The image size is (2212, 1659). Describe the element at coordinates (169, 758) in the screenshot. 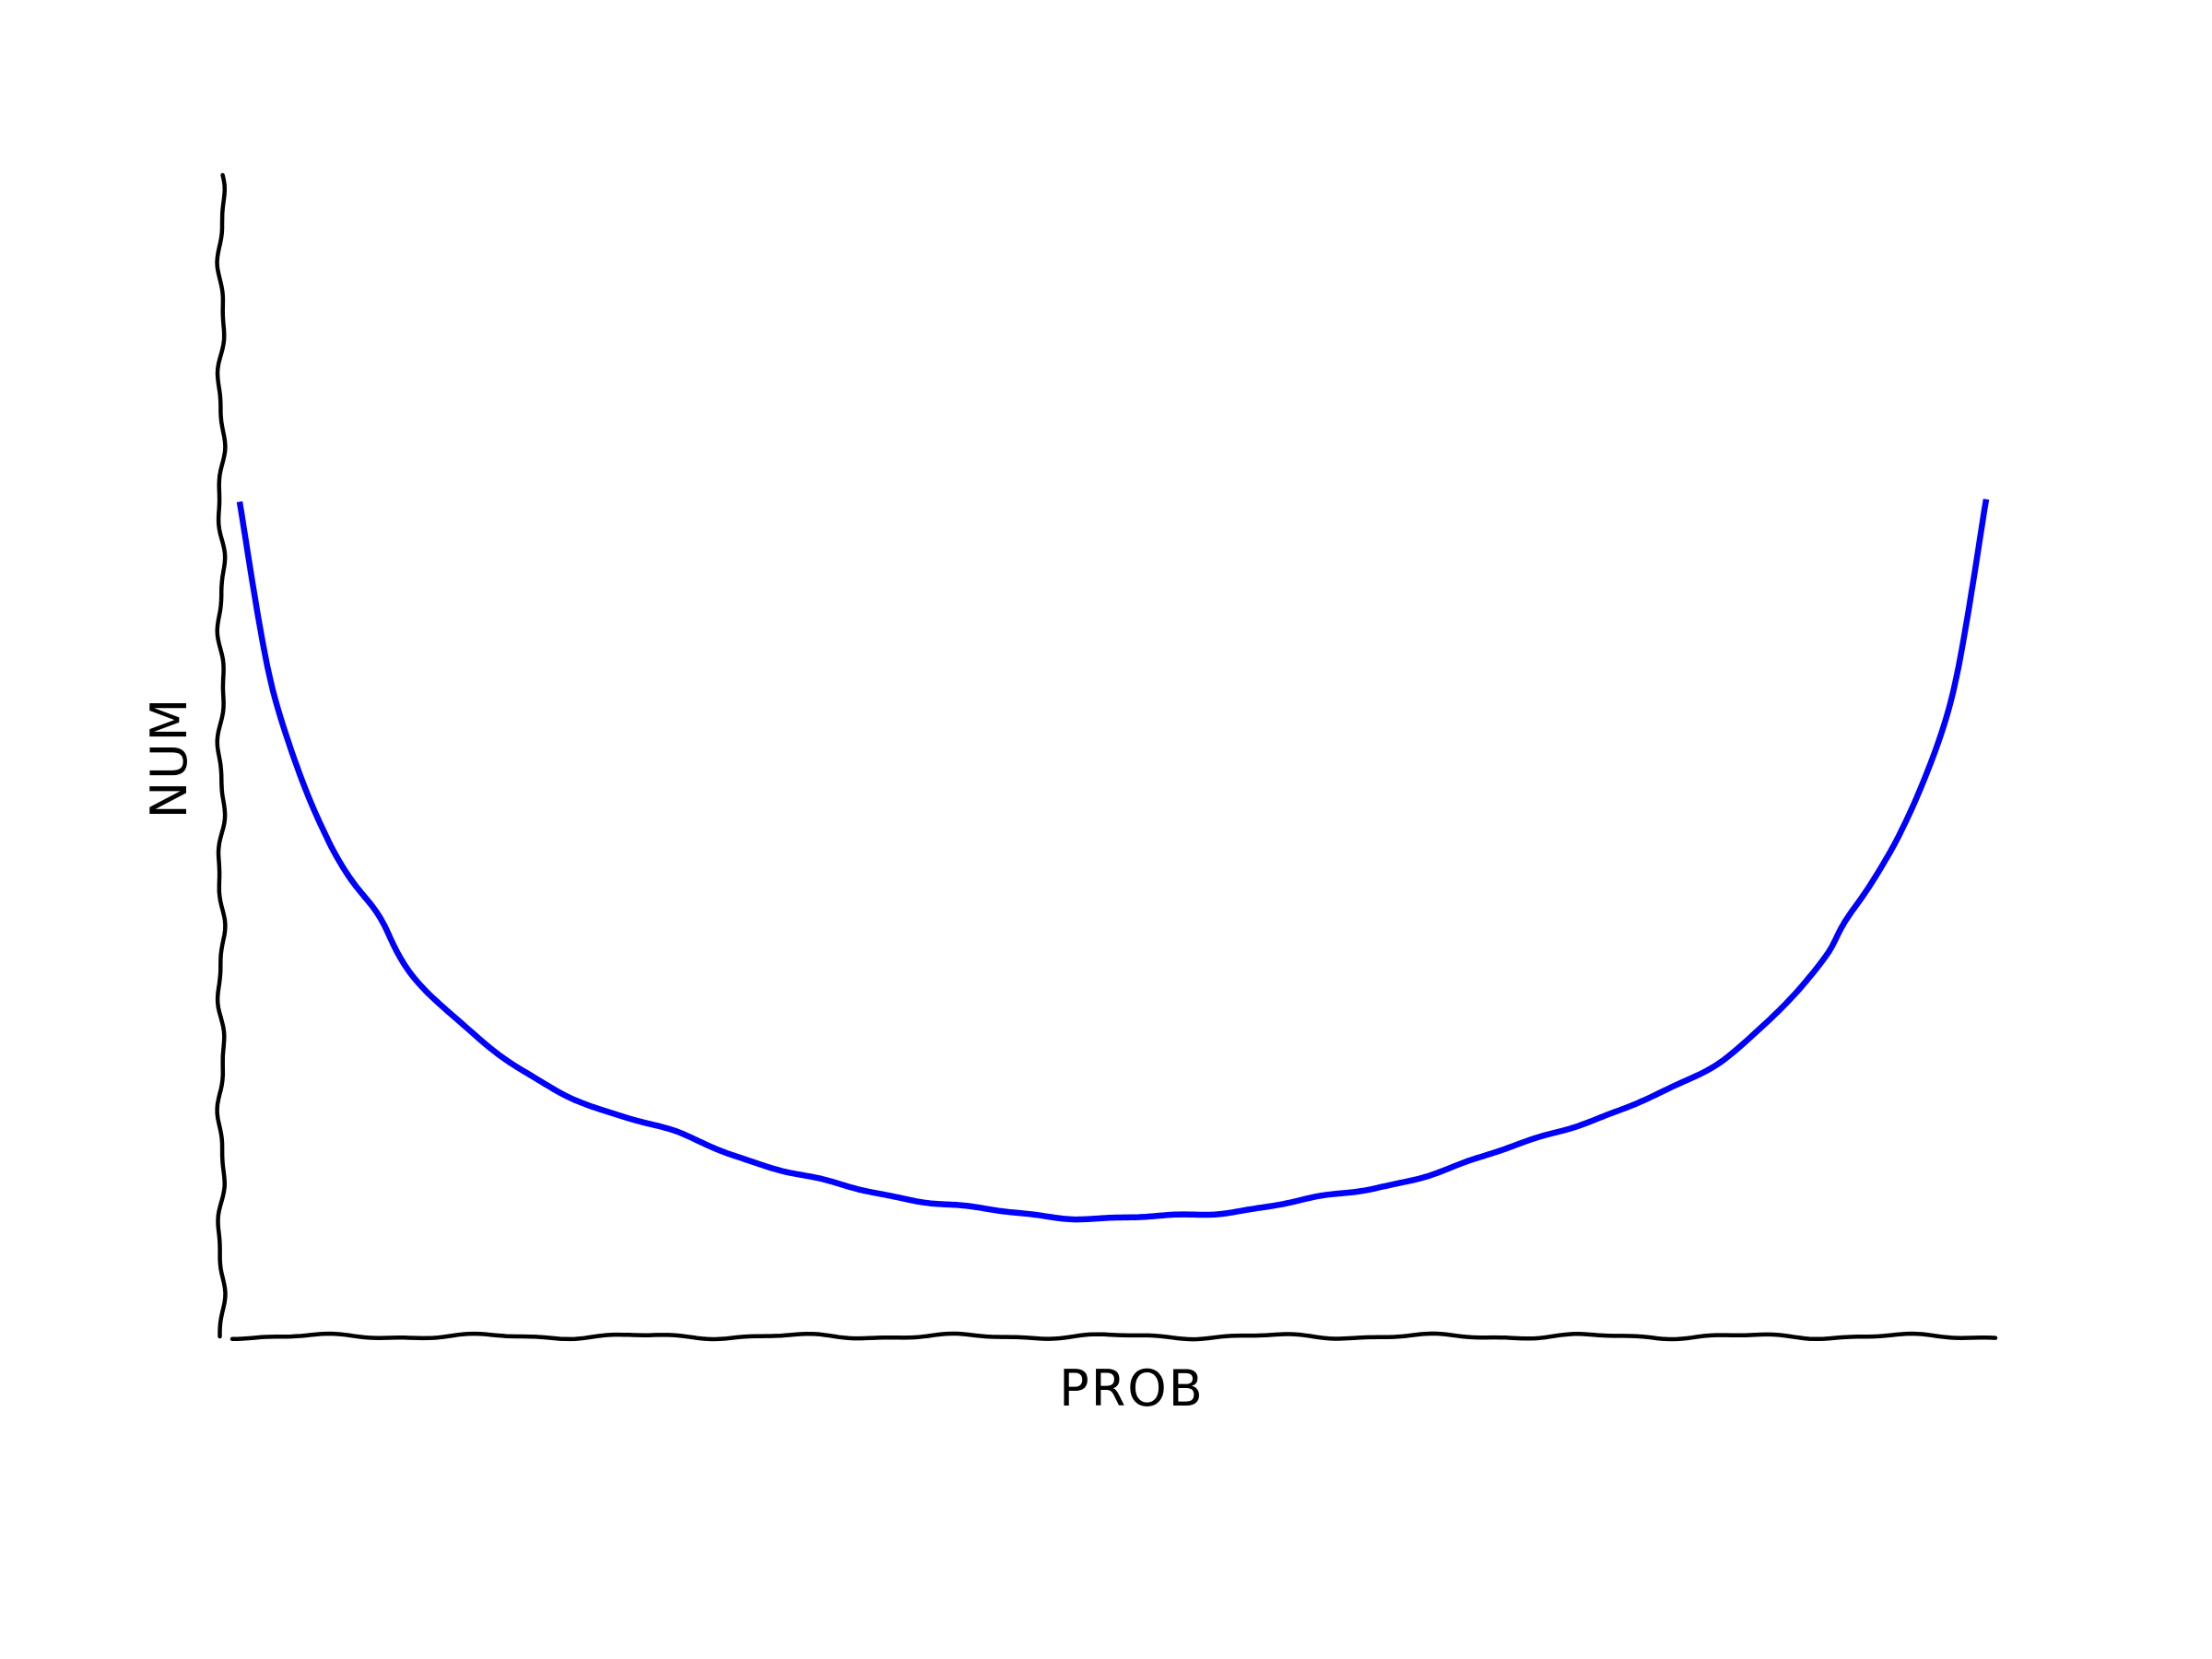

I see `y-axis-label: NUM` at that location.